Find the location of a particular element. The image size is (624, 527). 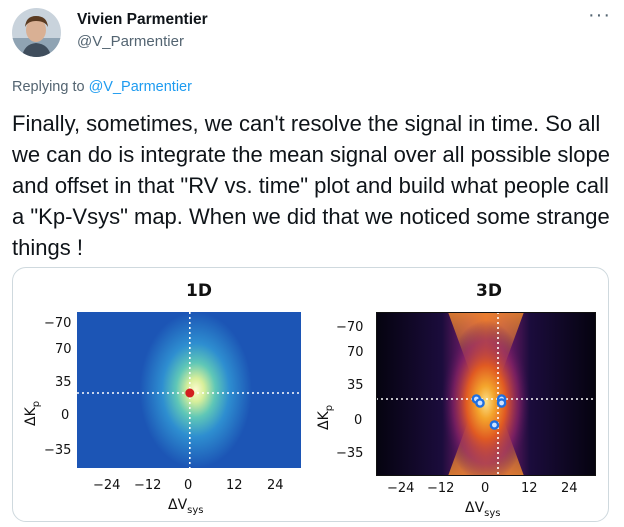

replying-prefix: Replying to is located at coordinates (48, 87).